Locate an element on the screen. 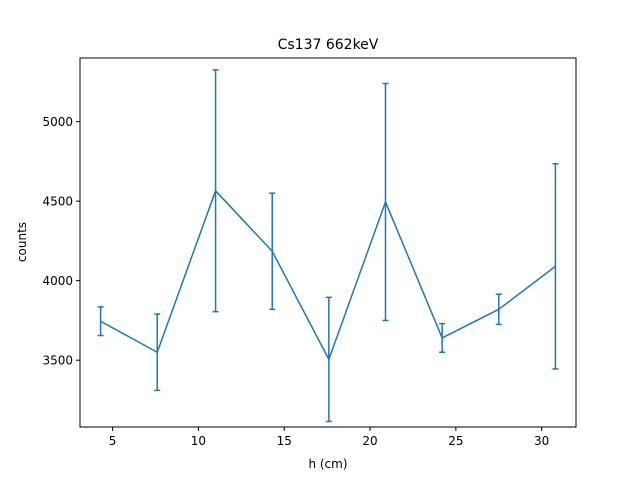 The image size is (640, 485). y-tick-label: 4500 is located at coordinates (57, 202).